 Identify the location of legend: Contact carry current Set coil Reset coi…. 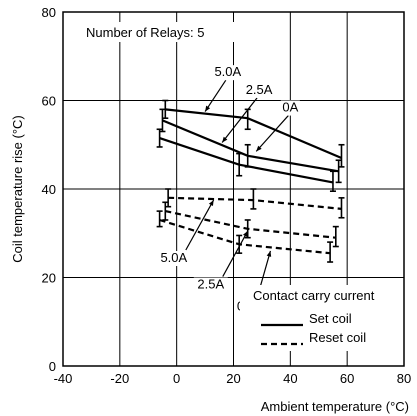
(321, 318).